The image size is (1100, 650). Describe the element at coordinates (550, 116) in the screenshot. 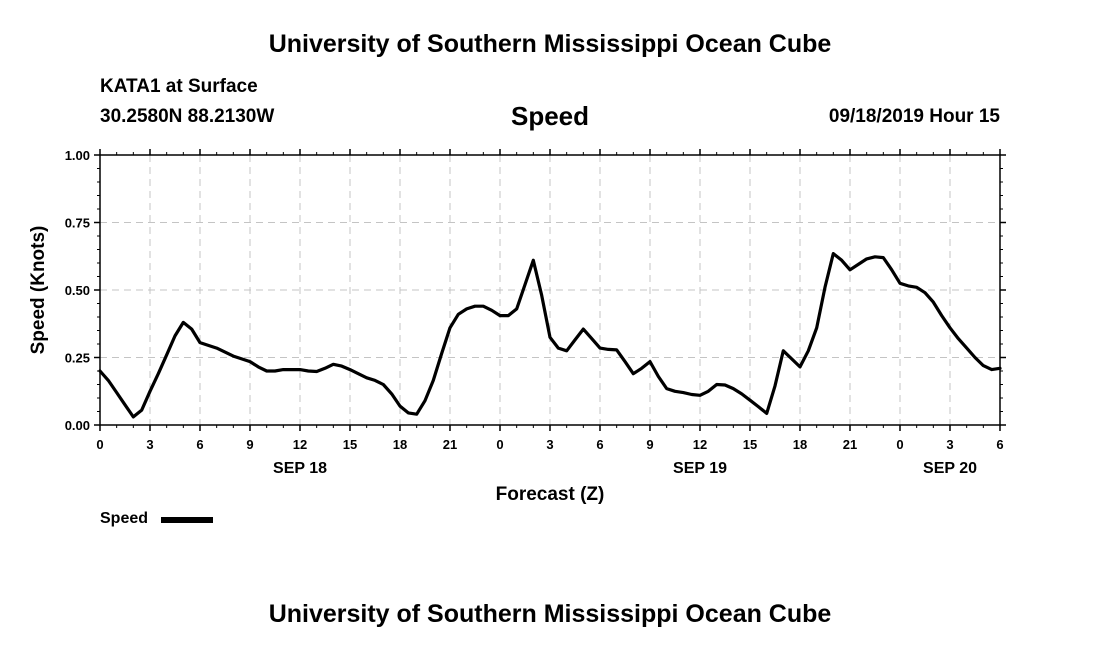

I see `variable-title: Speed` at that location.